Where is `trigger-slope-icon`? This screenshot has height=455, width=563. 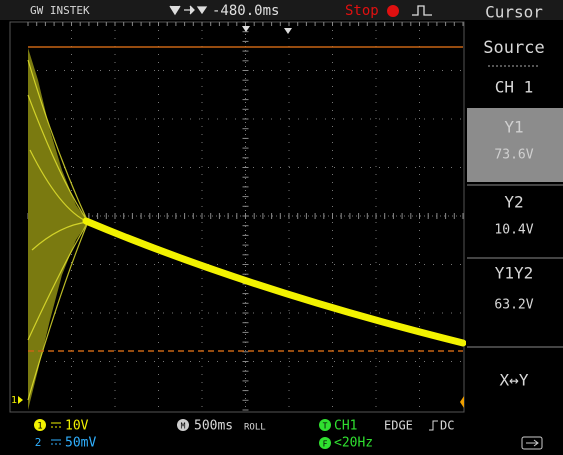 trigger-slope-icon is located at coordinates (422, 10).